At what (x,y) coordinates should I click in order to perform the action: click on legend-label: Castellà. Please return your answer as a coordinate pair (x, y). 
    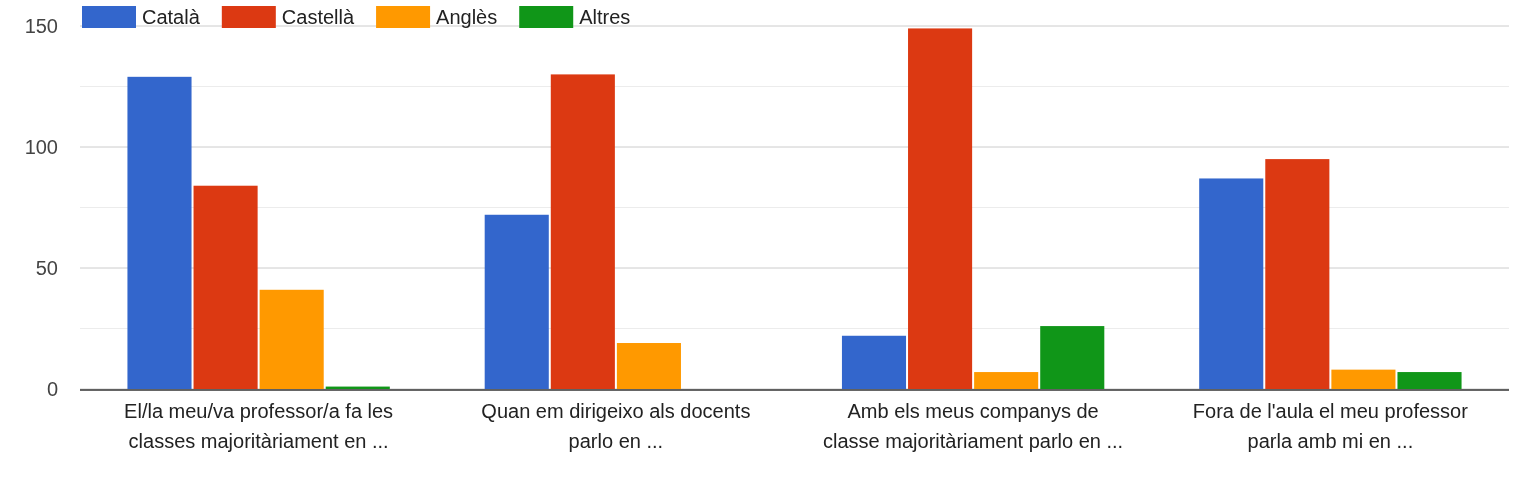
    Looking at the image, I should click on (318, 17).